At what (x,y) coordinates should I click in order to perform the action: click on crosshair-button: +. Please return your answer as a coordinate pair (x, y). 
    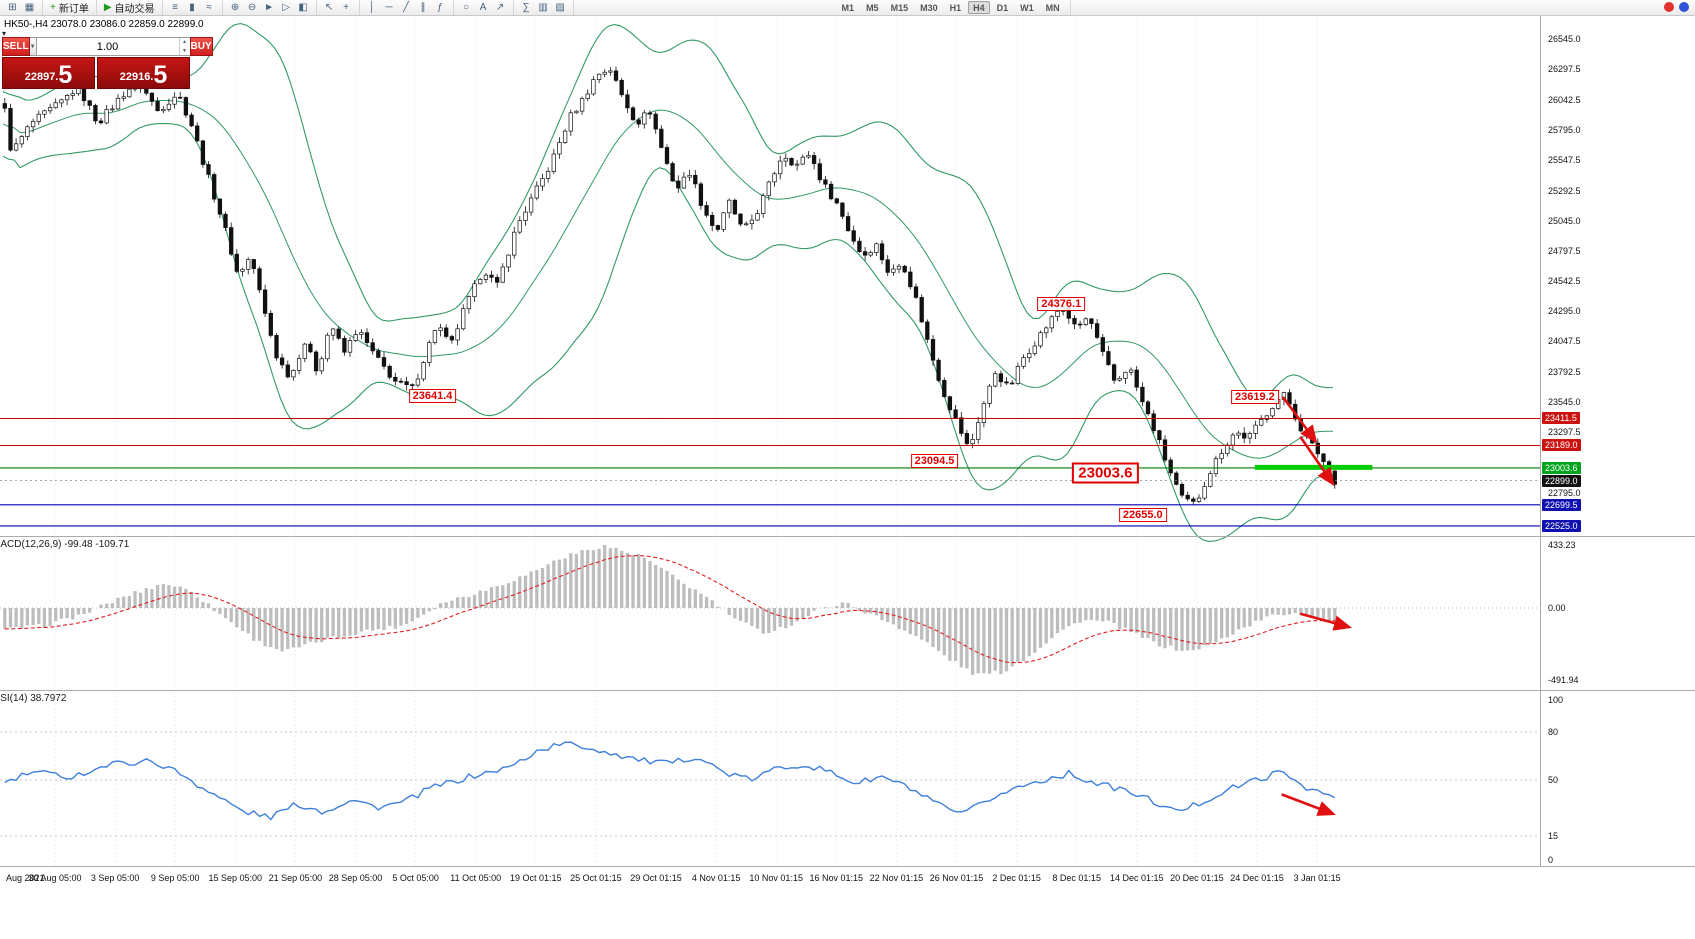
    Looking at the image, I should click on (346, 8).